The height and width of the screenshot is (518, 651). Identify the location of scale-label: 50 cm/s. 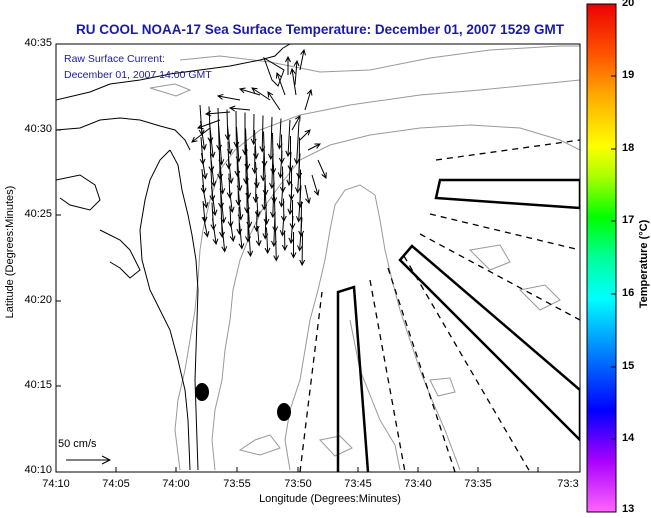
(77, 444).